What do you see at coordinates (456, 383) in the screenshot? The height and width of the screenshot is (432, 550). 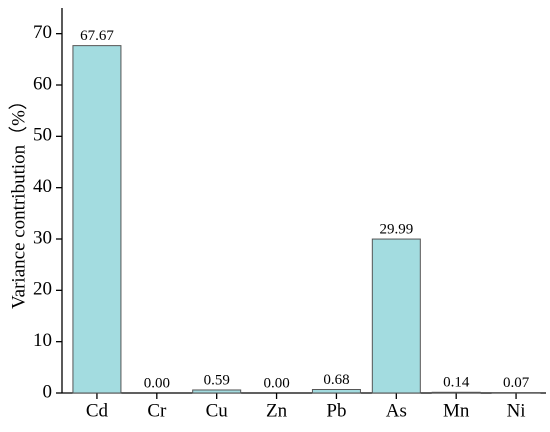 I see `value-label: 0.14` at bounding box center [456, 383].